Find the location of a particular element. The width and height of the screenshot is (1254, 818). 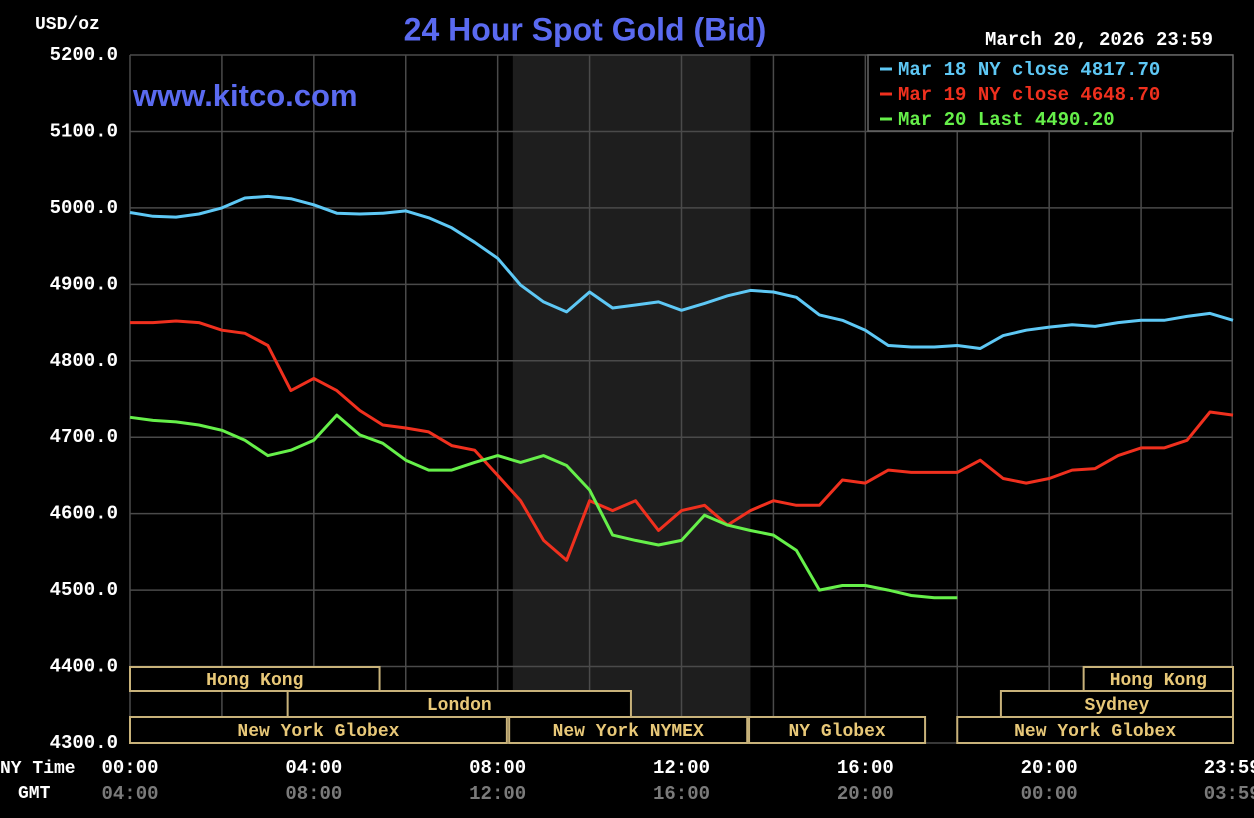

x-tick-label: 08:00 is located at coordinates (497, 768).